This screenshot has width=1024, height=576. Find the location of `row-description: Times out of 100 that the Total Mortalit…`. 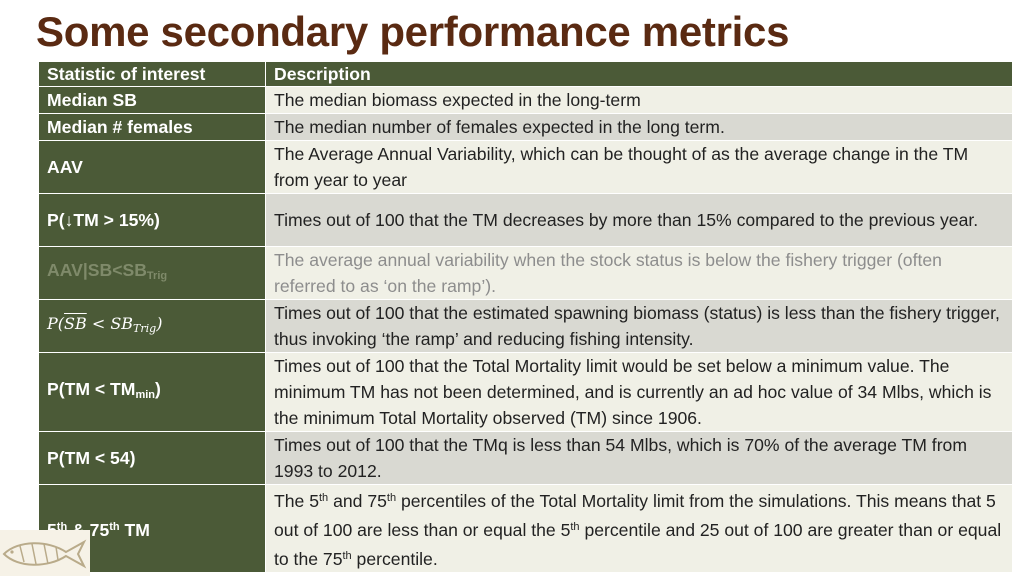

row-description: Times out of 100 that the Total Mortalit… is located at coordinates (639, 392).